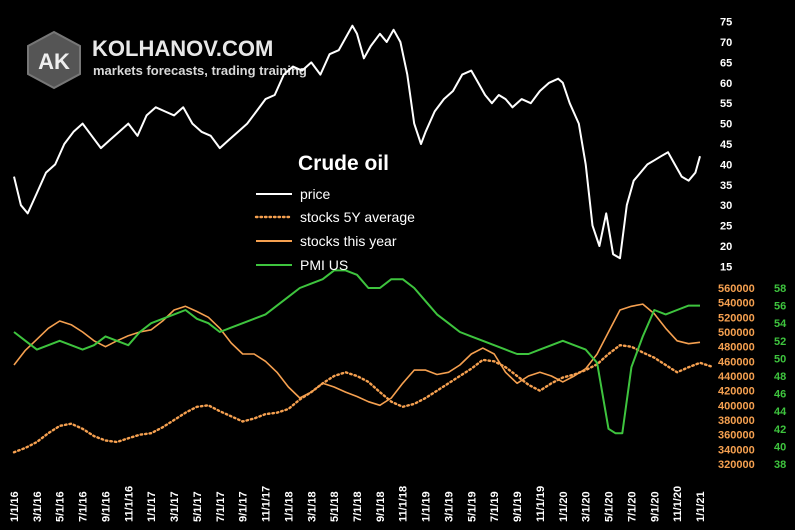 This screenshot has width=795, height=530. What do you see at coordinates (726, 84) in the screenshot?
I see `price-tick-label: 60` at bounding box center [726, 84].